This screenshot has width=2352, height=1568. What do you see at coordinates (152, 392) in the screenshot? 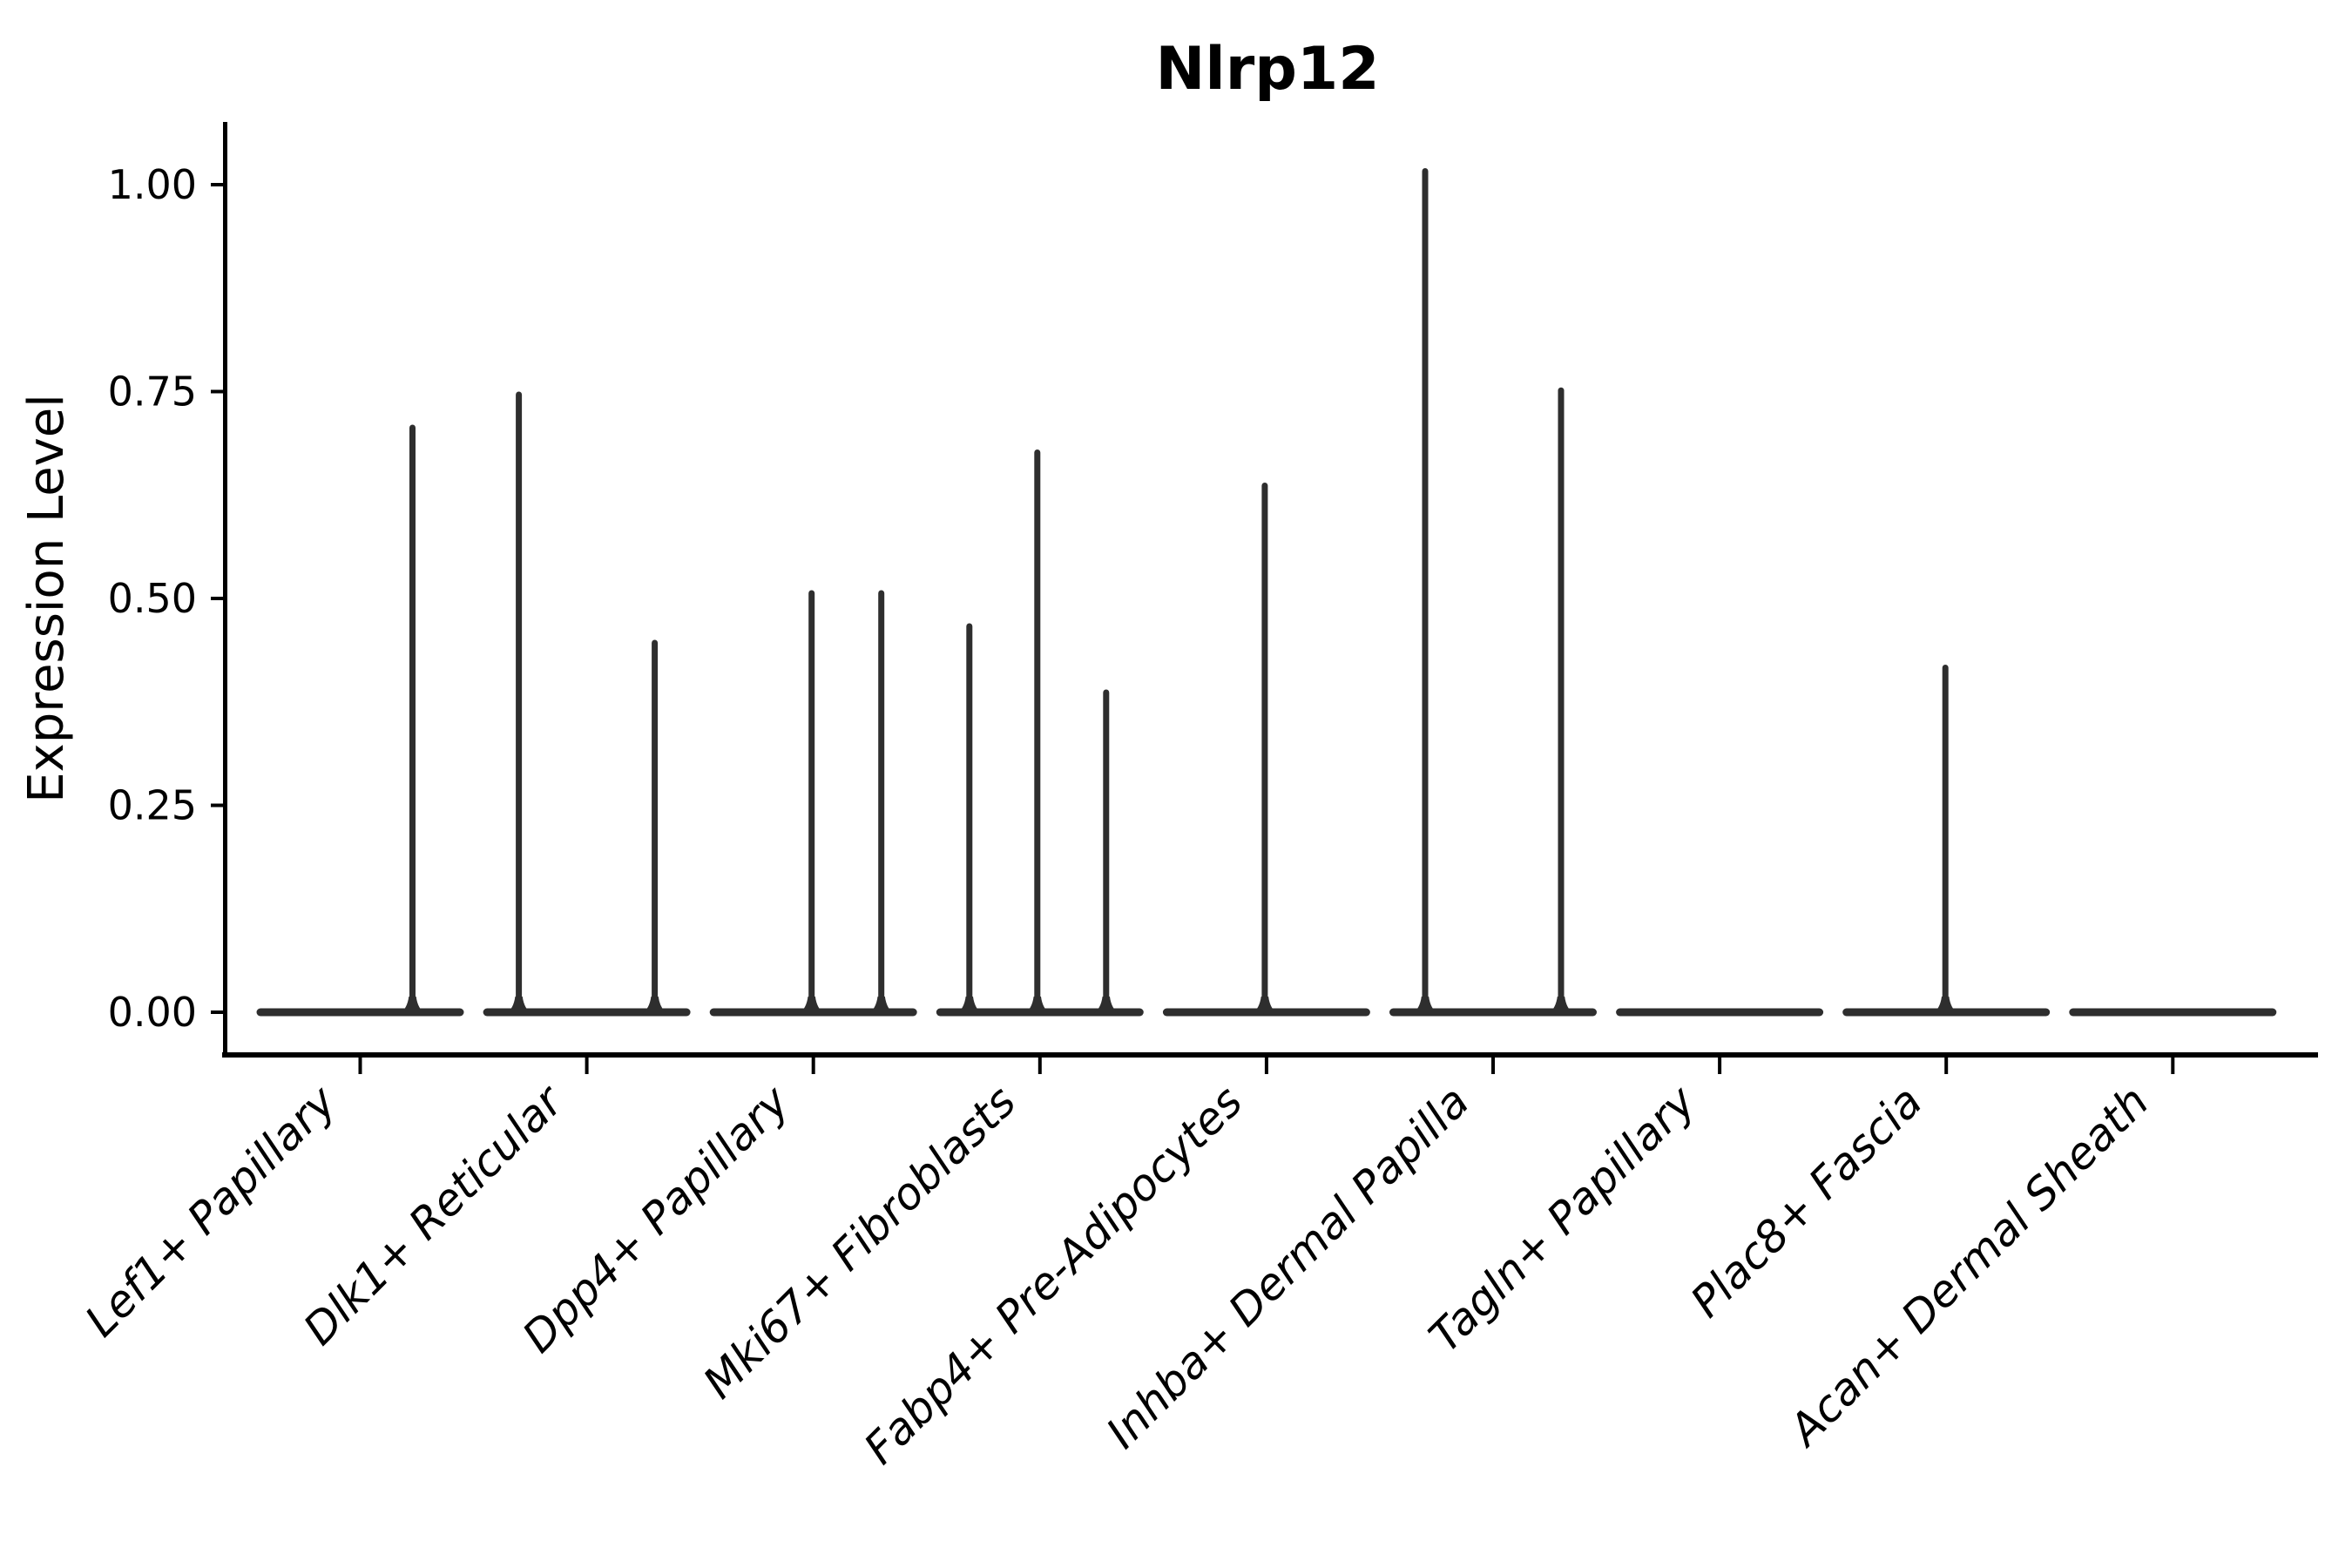
I see `y-tick-label: 0.75` at bounding box center [152, 392].